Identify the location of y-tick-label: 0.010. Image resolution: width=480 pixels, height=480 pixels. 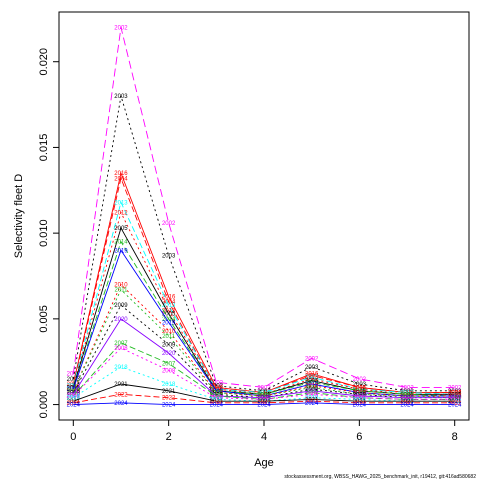
(44, 233).